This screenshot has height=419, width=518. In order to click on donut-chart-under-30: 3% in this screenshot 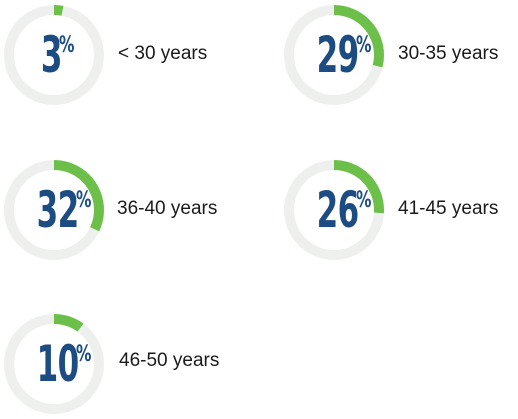, I will do `click(54, 55)`.